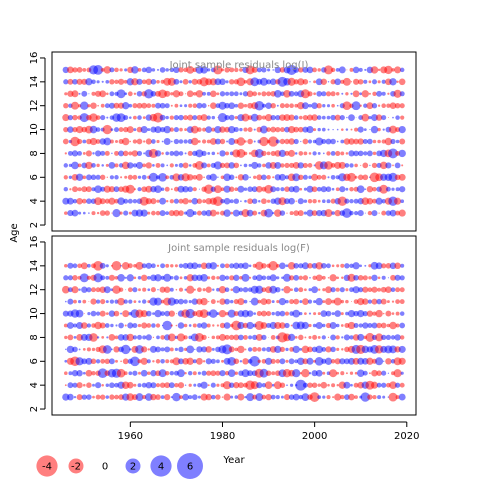 Image resolution: width=480 pixels, height=484 pixels. What do you see at coordinates (34, 409) in the screenshot?
I see `y-tick-label: 2` at bounding box center [34, 409].